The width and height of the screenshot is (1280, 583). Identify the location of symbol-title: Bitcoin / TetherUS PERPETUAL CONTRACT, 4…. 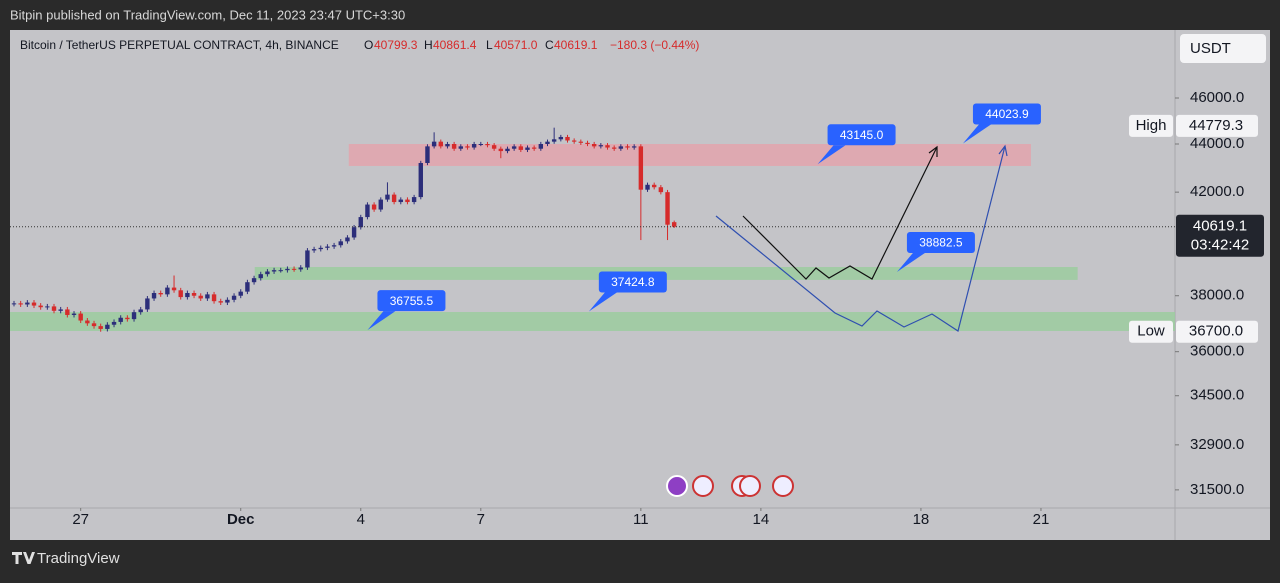
(179, 45).